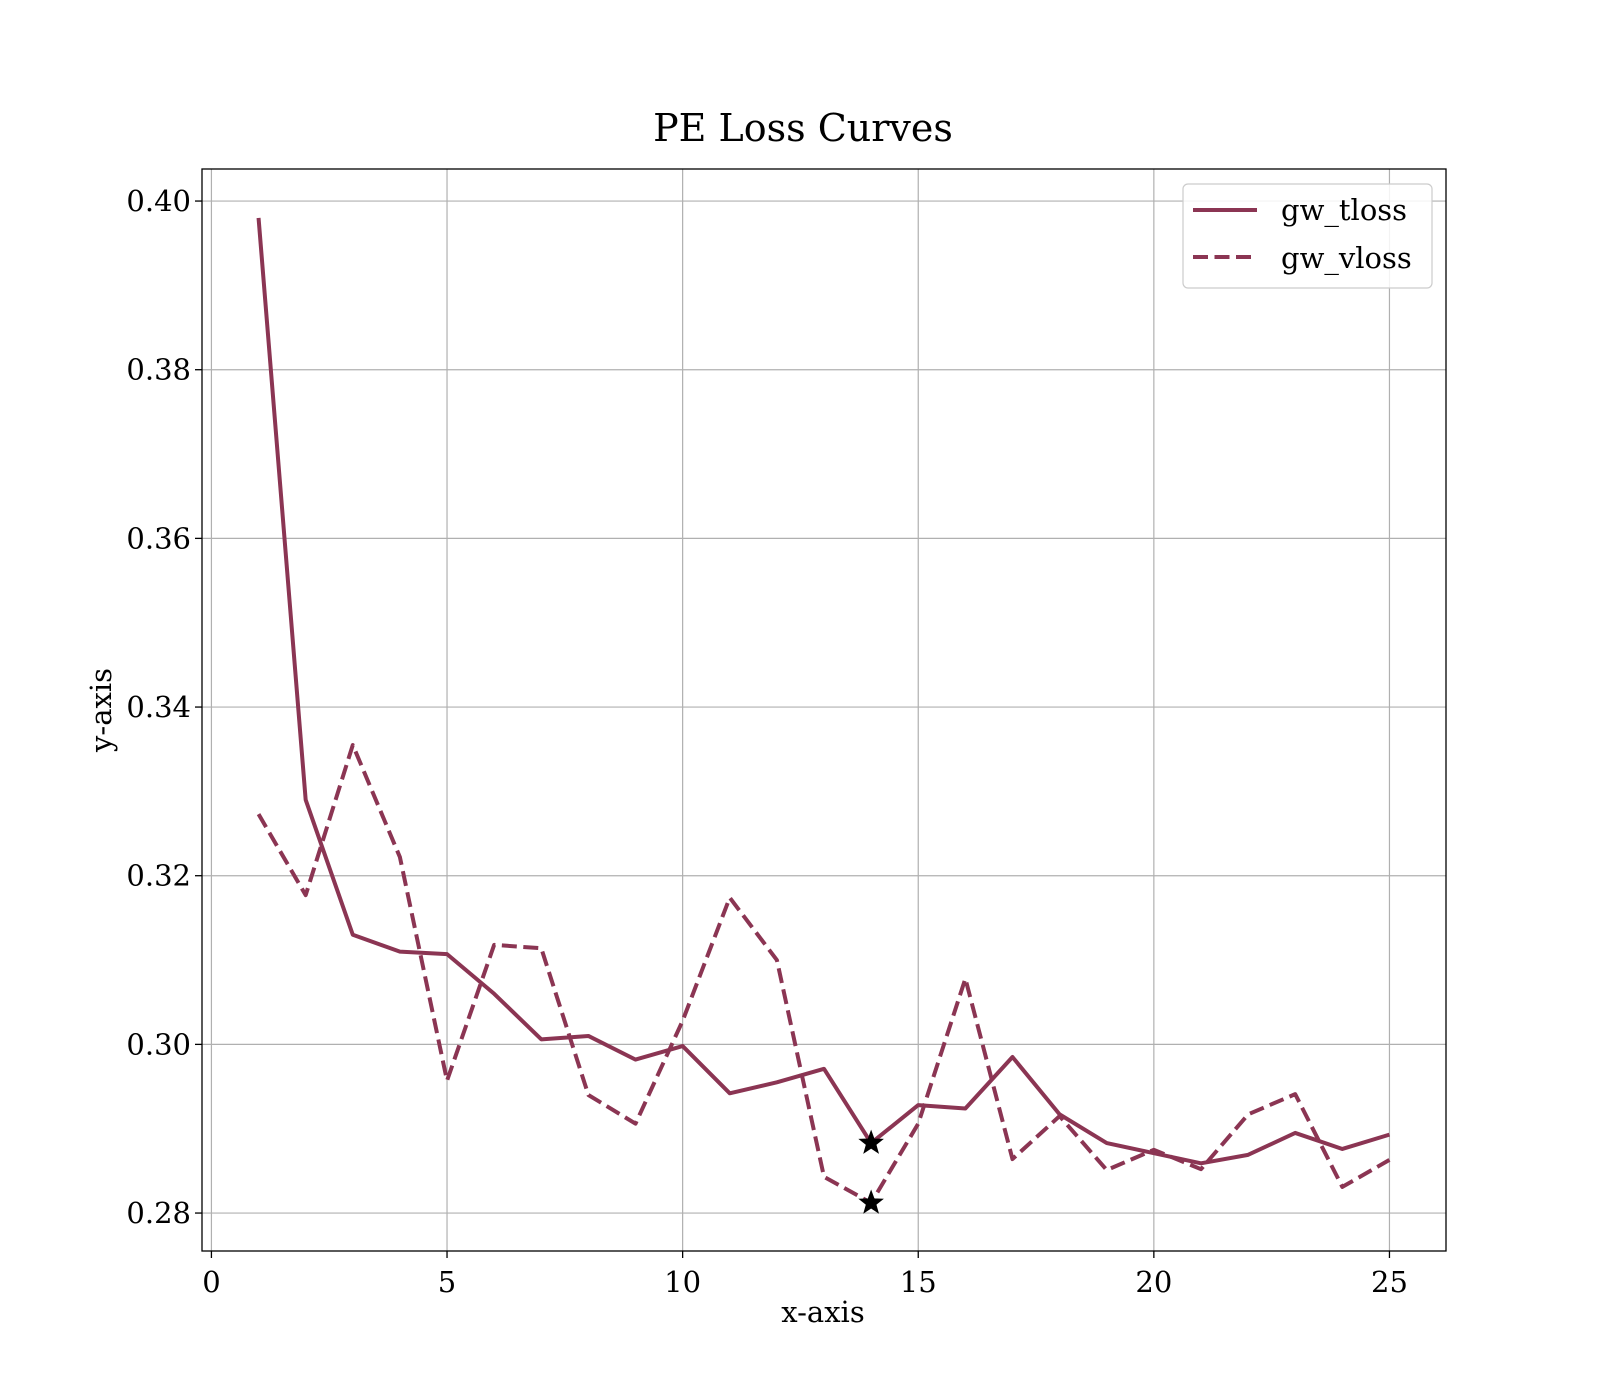  I want to click on y-tick-label: 0.32, so click(158, 876).